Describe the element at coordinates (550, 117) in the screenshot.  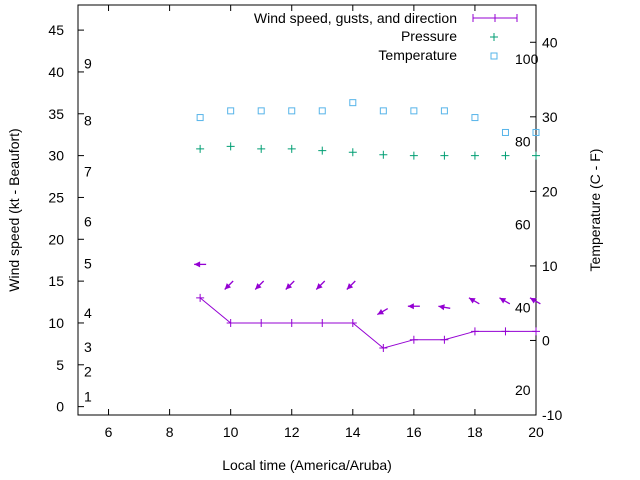
I see `y2-tick-label: 30` at that location.